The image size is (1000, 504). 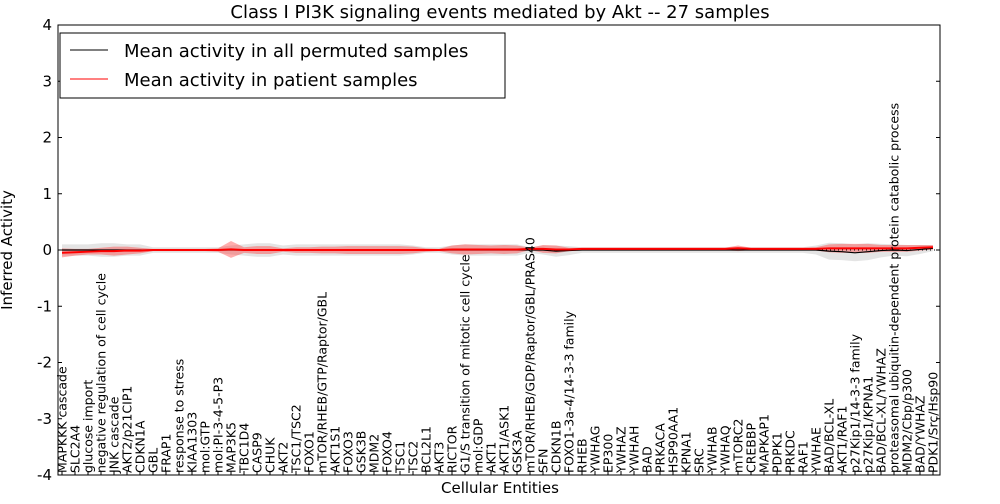 I want to click on x-tick-label: TSC1/TSC2, so click(x=296, y=439).